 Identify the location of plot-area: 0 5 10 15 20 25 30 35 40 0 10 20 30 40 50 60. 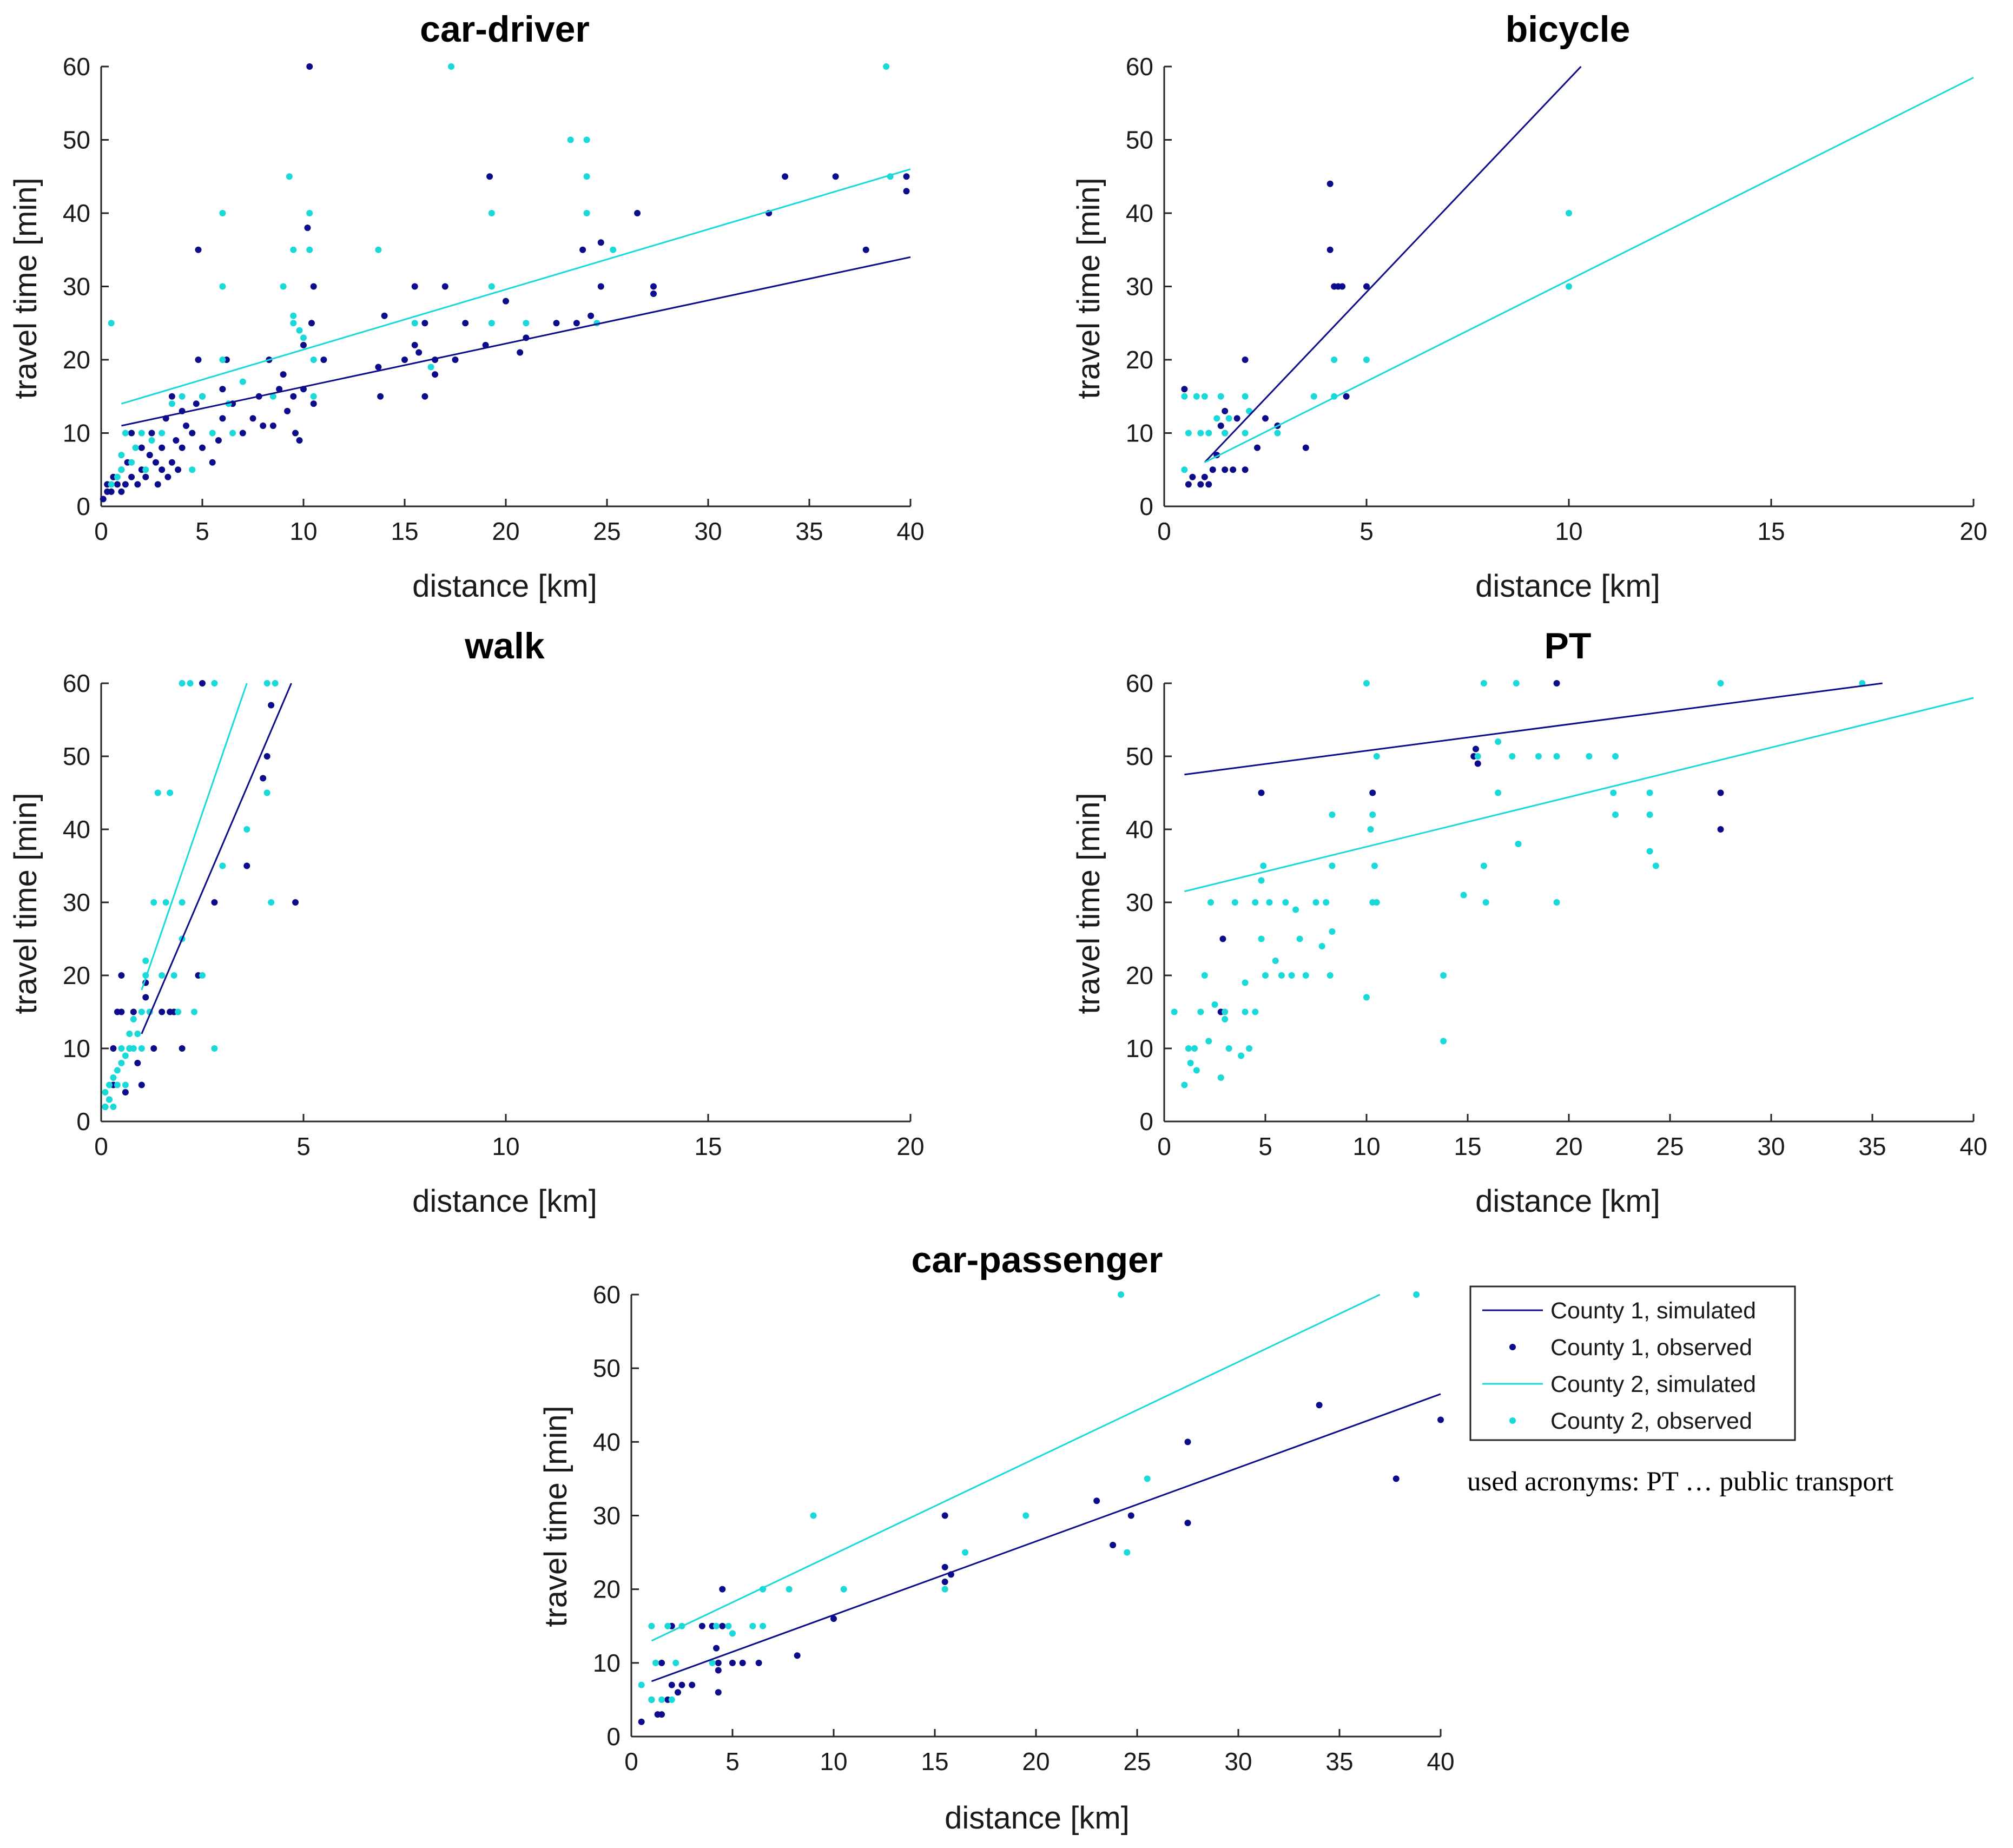
(1024, 1529).